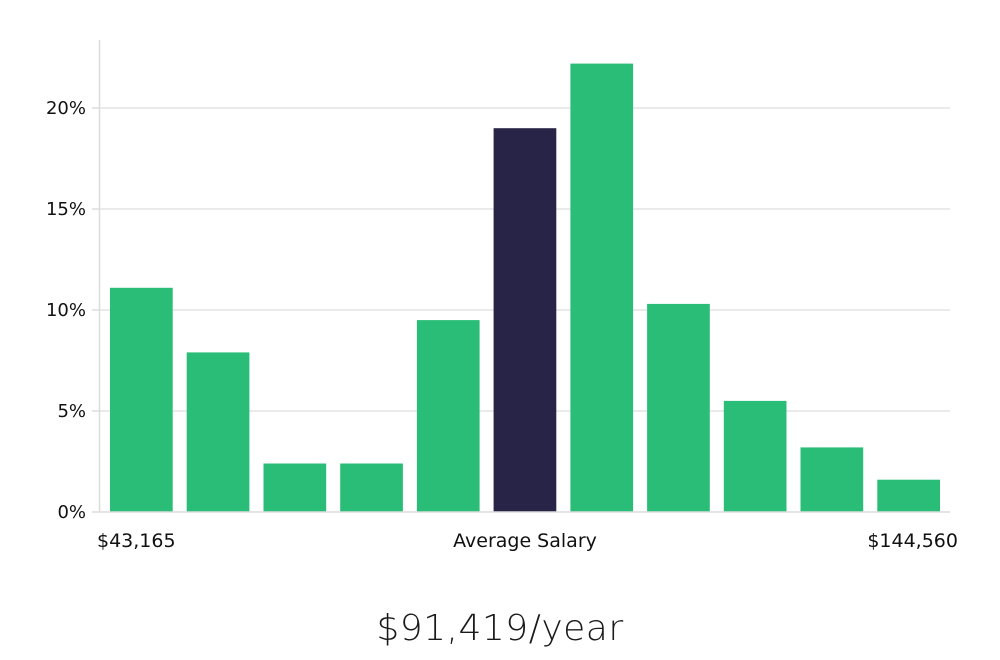 The width and height of the screenshot is (1000, 660). What do you see at coordinates (66, 310) in the screenshot?
I see `y-tick-label: 10%` at bounding box center [66, 310].